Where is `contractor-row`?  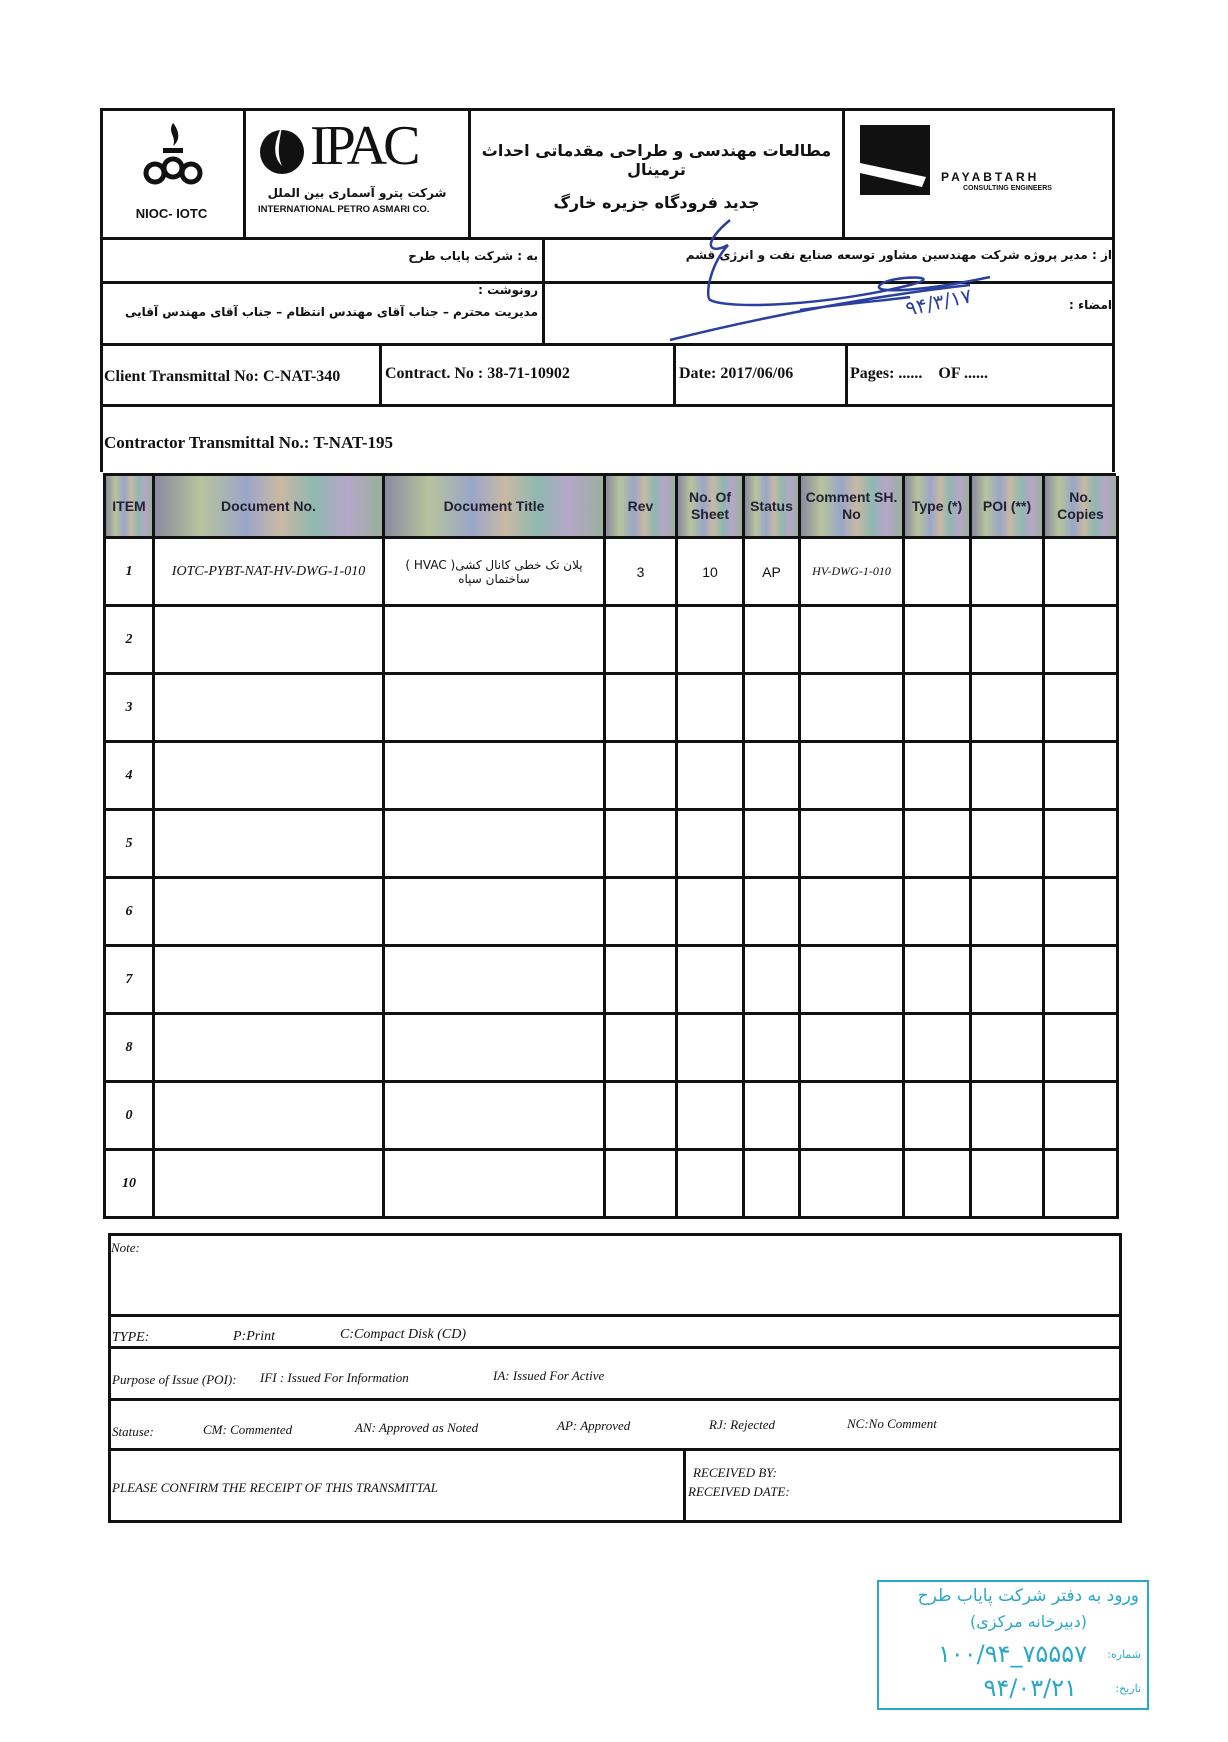
contractor-row is located at coordinates (607, 438).